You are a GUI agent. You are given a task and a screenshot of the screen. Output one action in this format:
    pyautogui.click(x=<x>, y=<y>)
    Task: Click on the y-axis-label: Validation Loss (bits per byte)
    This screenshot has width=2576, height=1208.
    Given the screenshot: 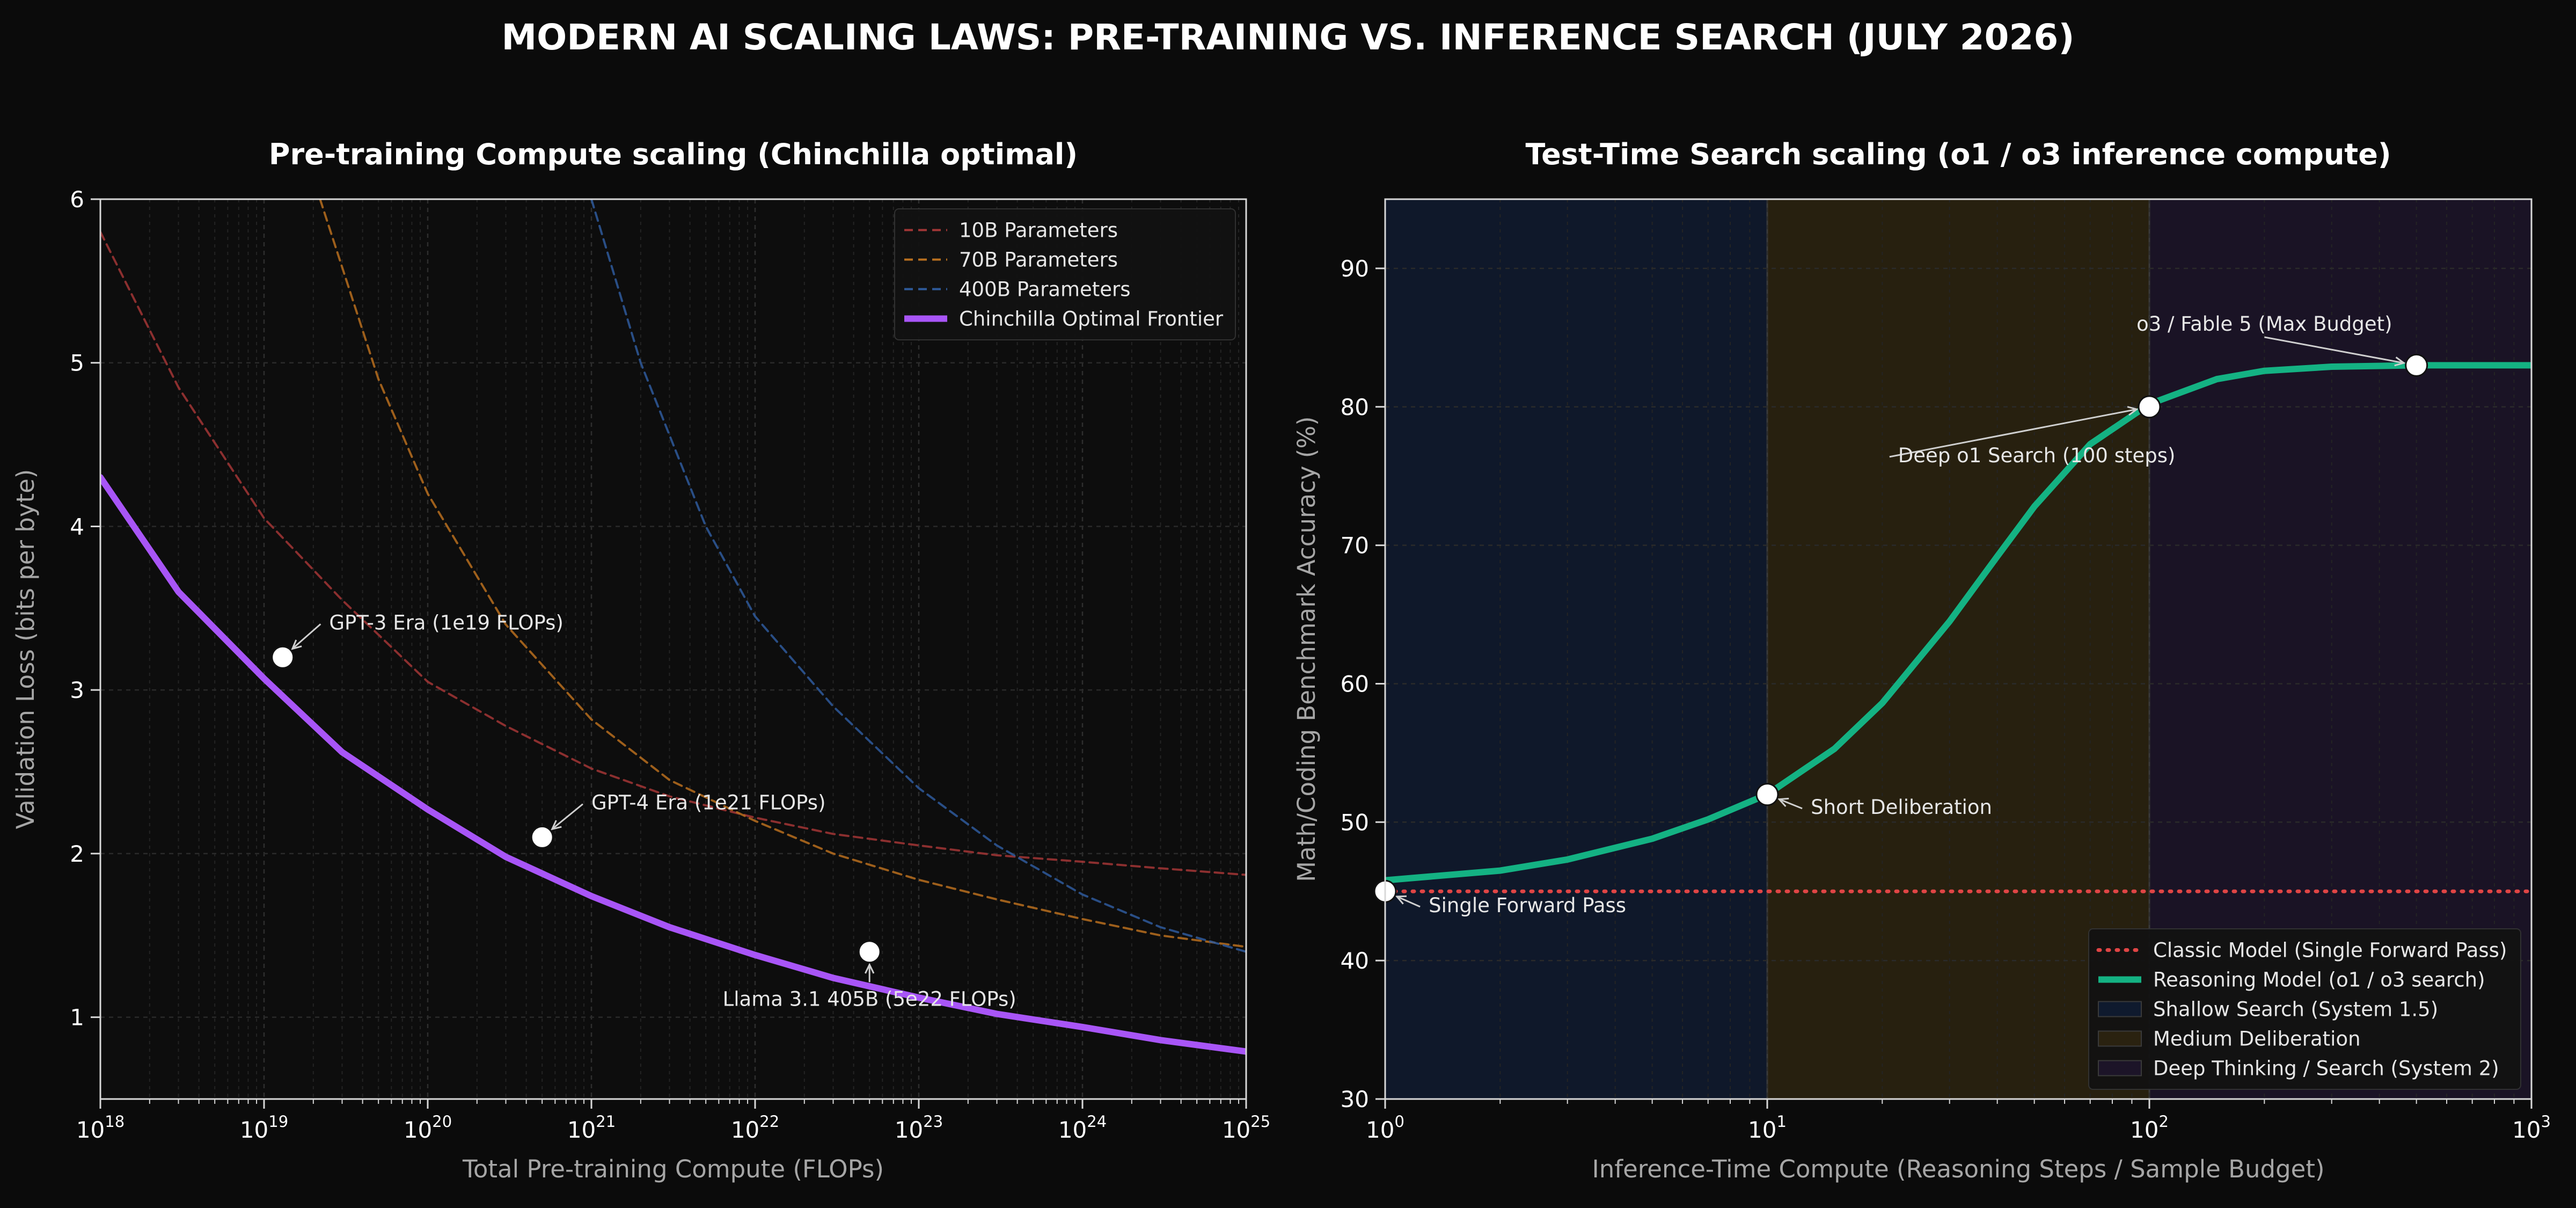 What is the action you would take?
    pyautogui.click(x=25, y=649)
    